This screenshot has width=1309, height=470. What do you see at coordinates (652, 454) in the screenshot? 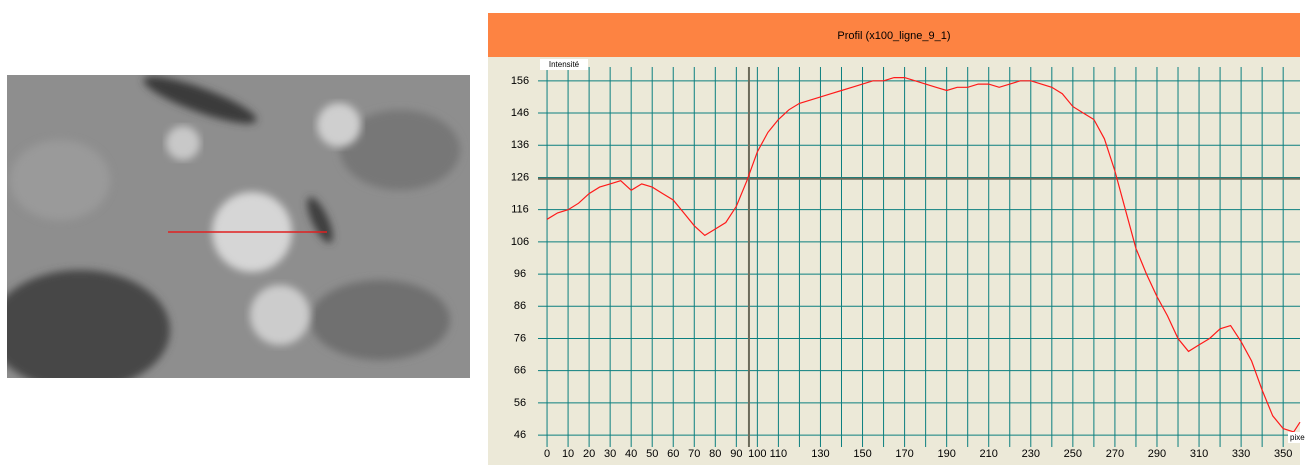
I see `x-tick-label: 50` at bounding box center [652, 454].